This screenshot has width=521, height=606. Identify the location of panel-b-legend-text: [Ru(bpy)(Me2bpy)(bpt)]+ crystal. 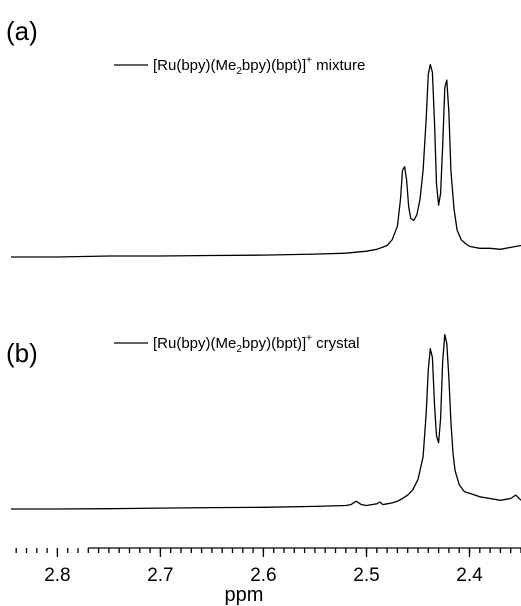
(256, 344).